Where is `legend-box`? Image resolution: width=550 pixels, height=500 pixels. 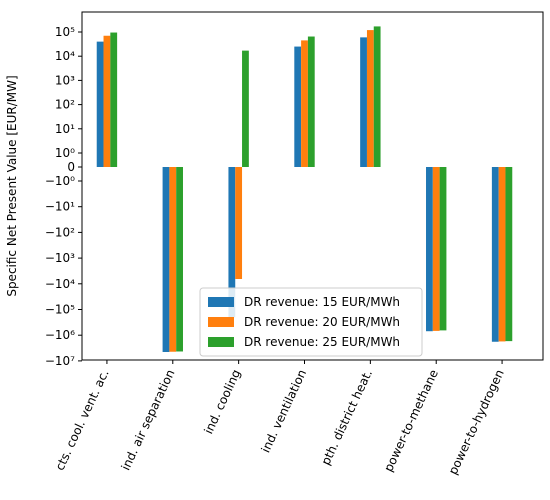 legend-box is located at coordinates (311, 322).